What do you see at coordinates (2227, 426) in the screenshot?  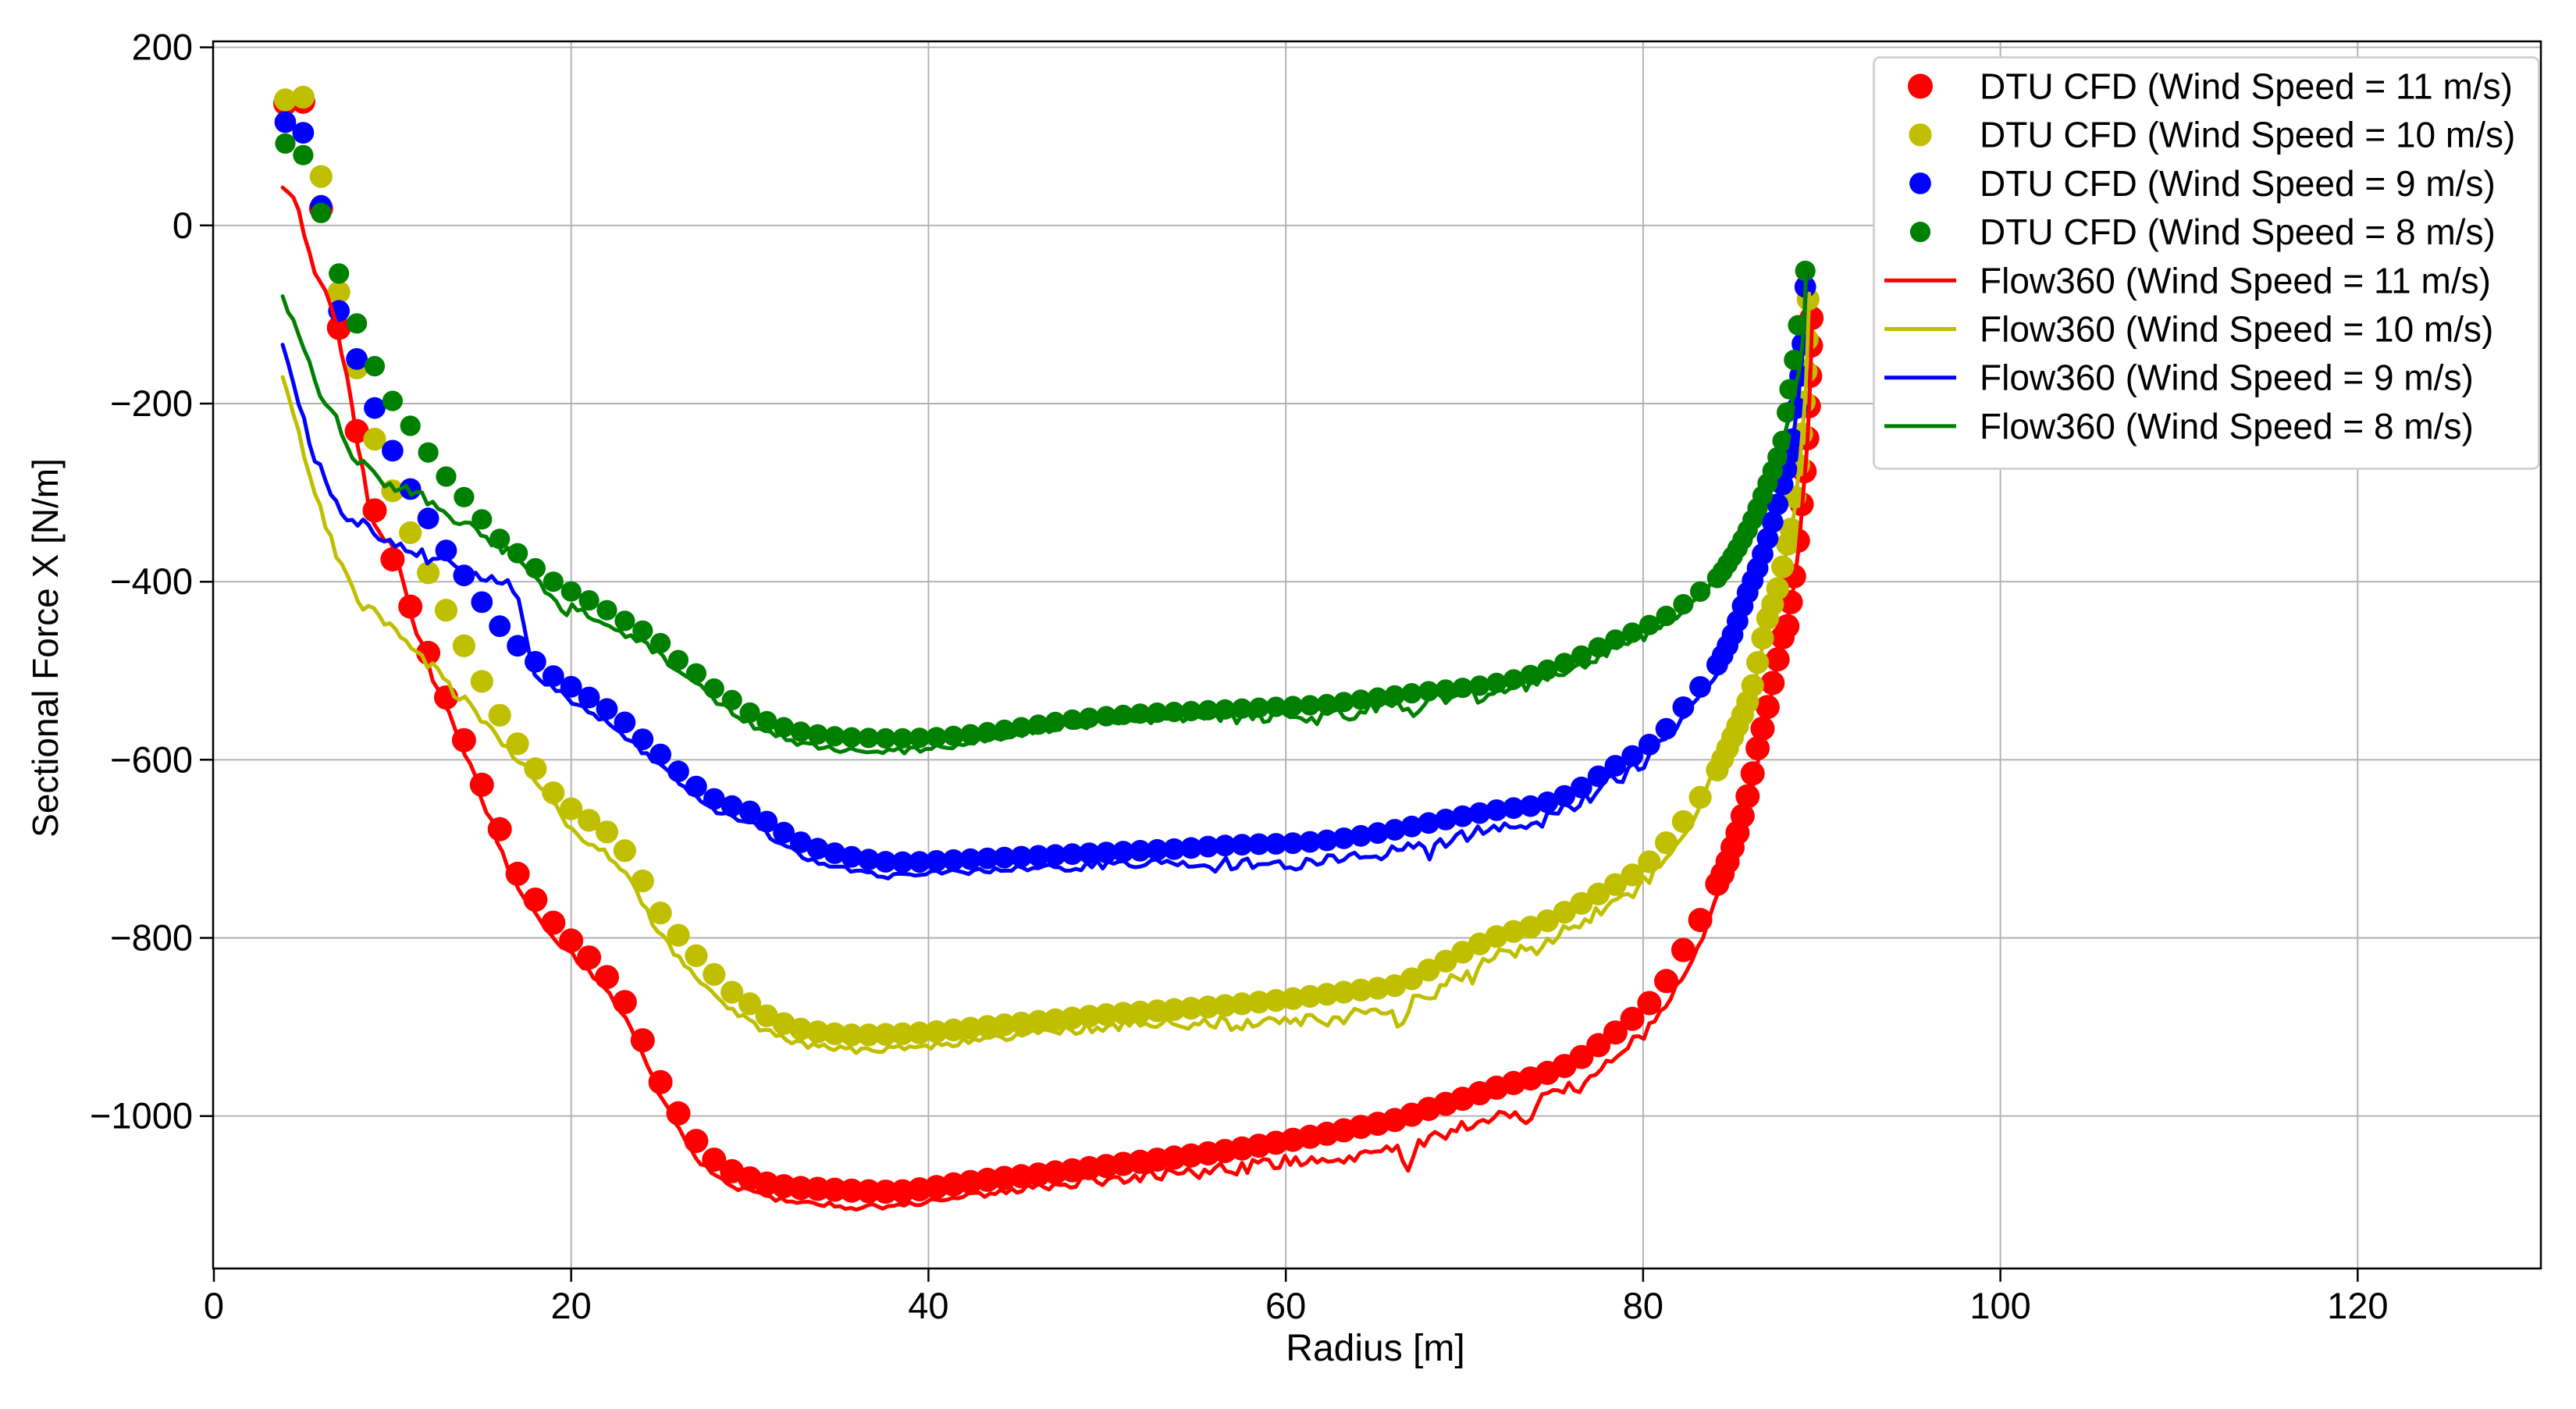 I see `svg-text: Flow360 (Wind Speed = 8 m/s)` at bounding box center [2227, 426].